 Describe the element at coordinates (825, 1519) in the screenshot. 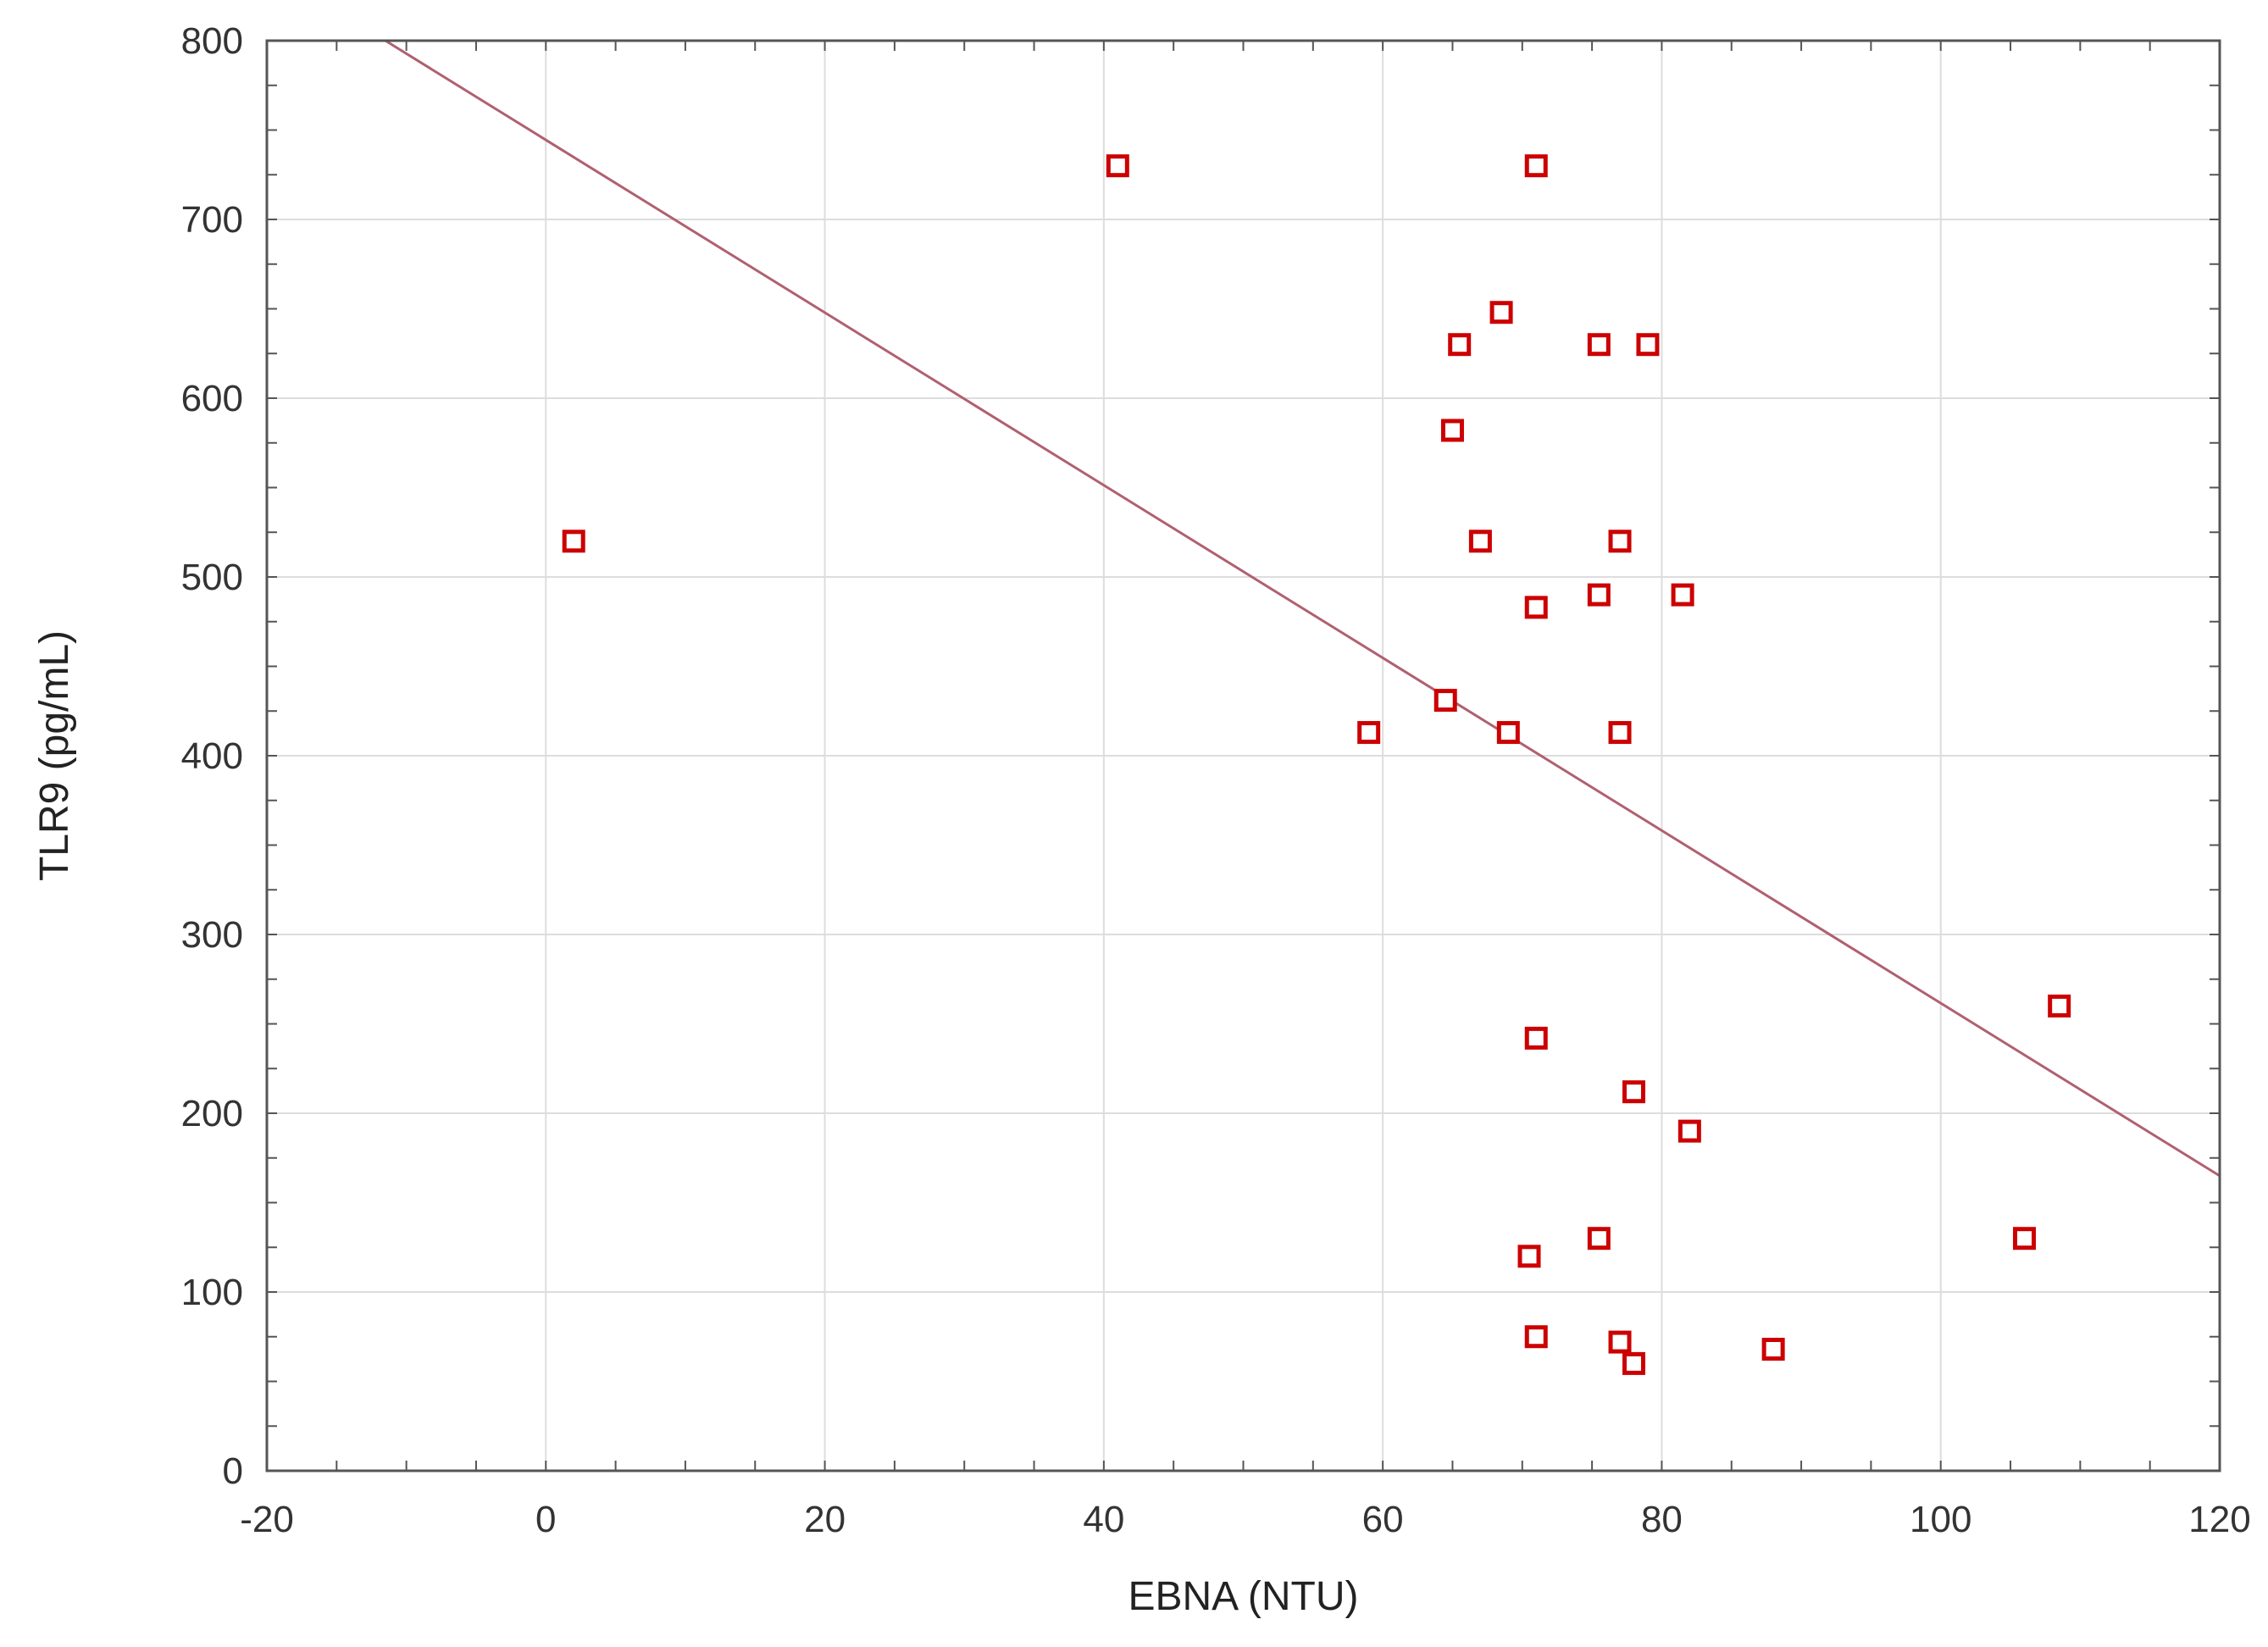

I see `x-tick-label: 20` at that location.